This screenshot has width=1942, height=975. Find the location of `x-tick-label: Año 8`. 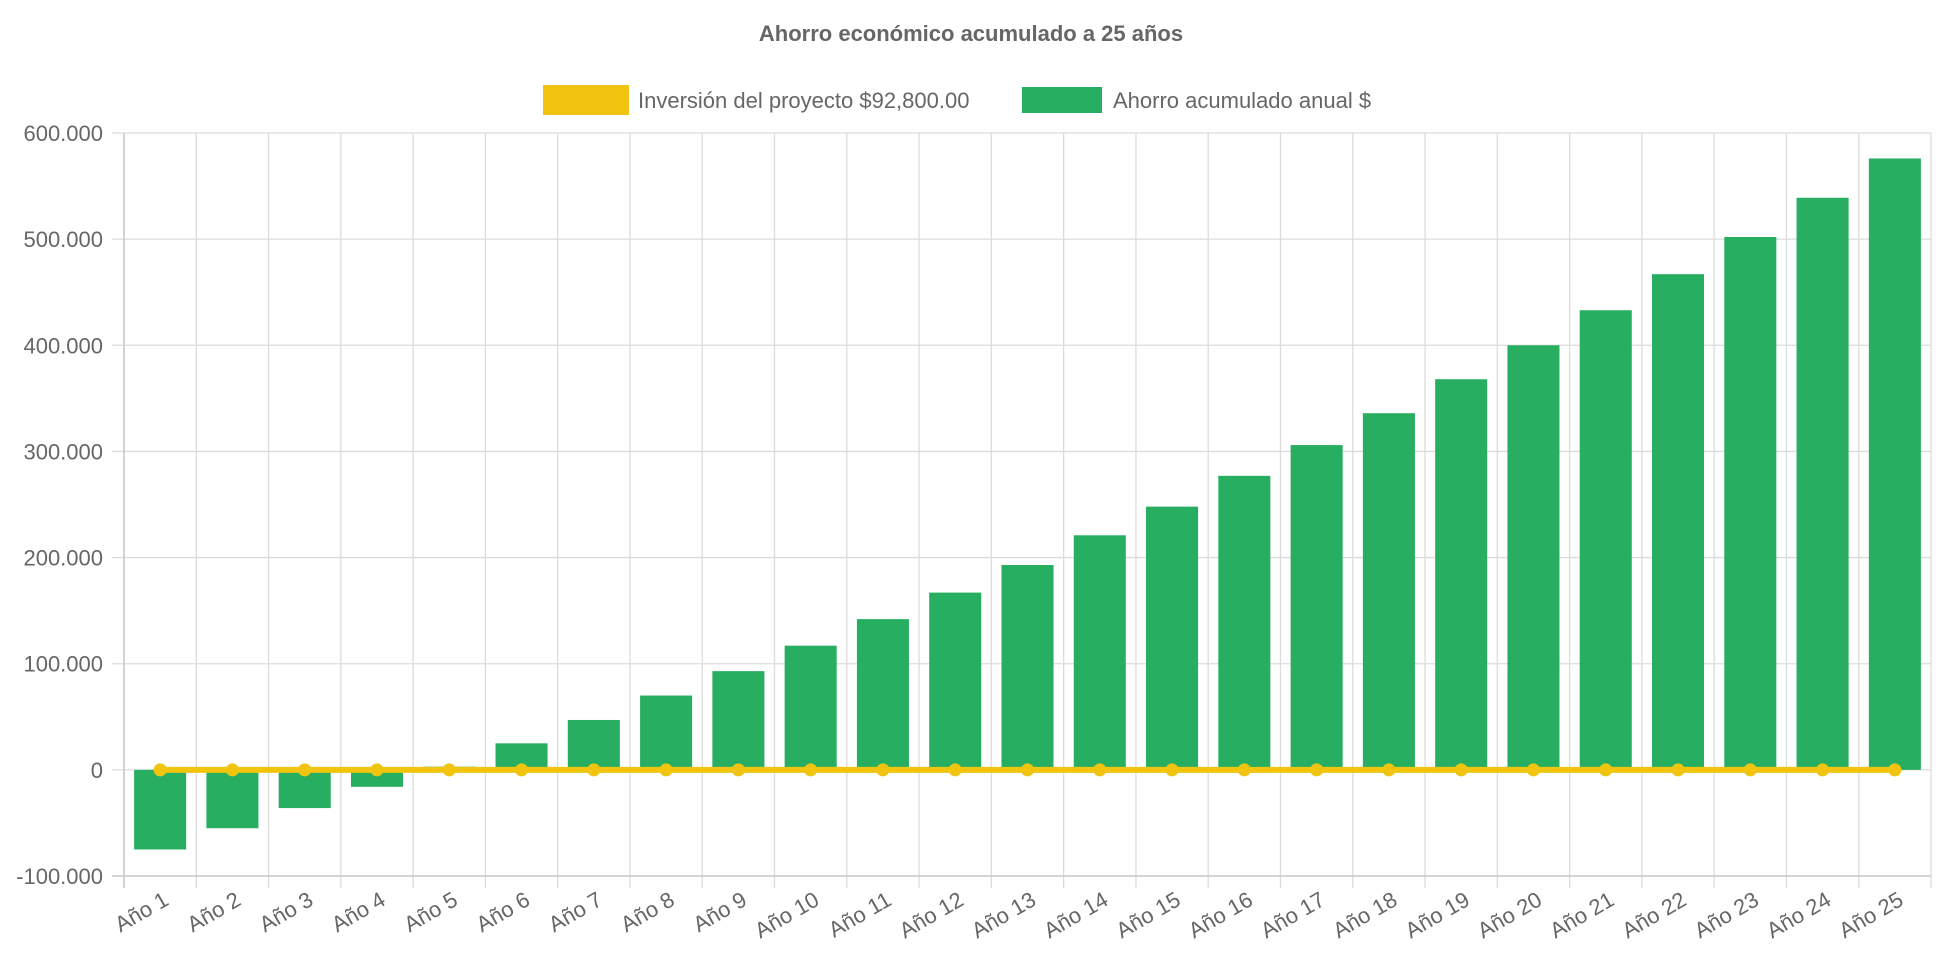

x-tick-label: Año 8 is located at coordinates (647, 912).